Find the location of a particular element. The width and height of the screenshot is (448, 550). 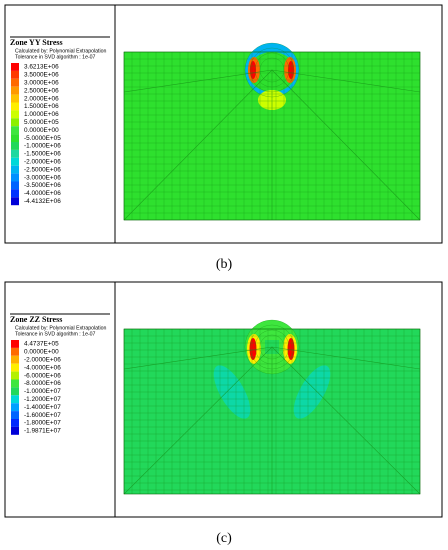

legend-label: -4.4132E+06 is located at coordinates (42, 201).